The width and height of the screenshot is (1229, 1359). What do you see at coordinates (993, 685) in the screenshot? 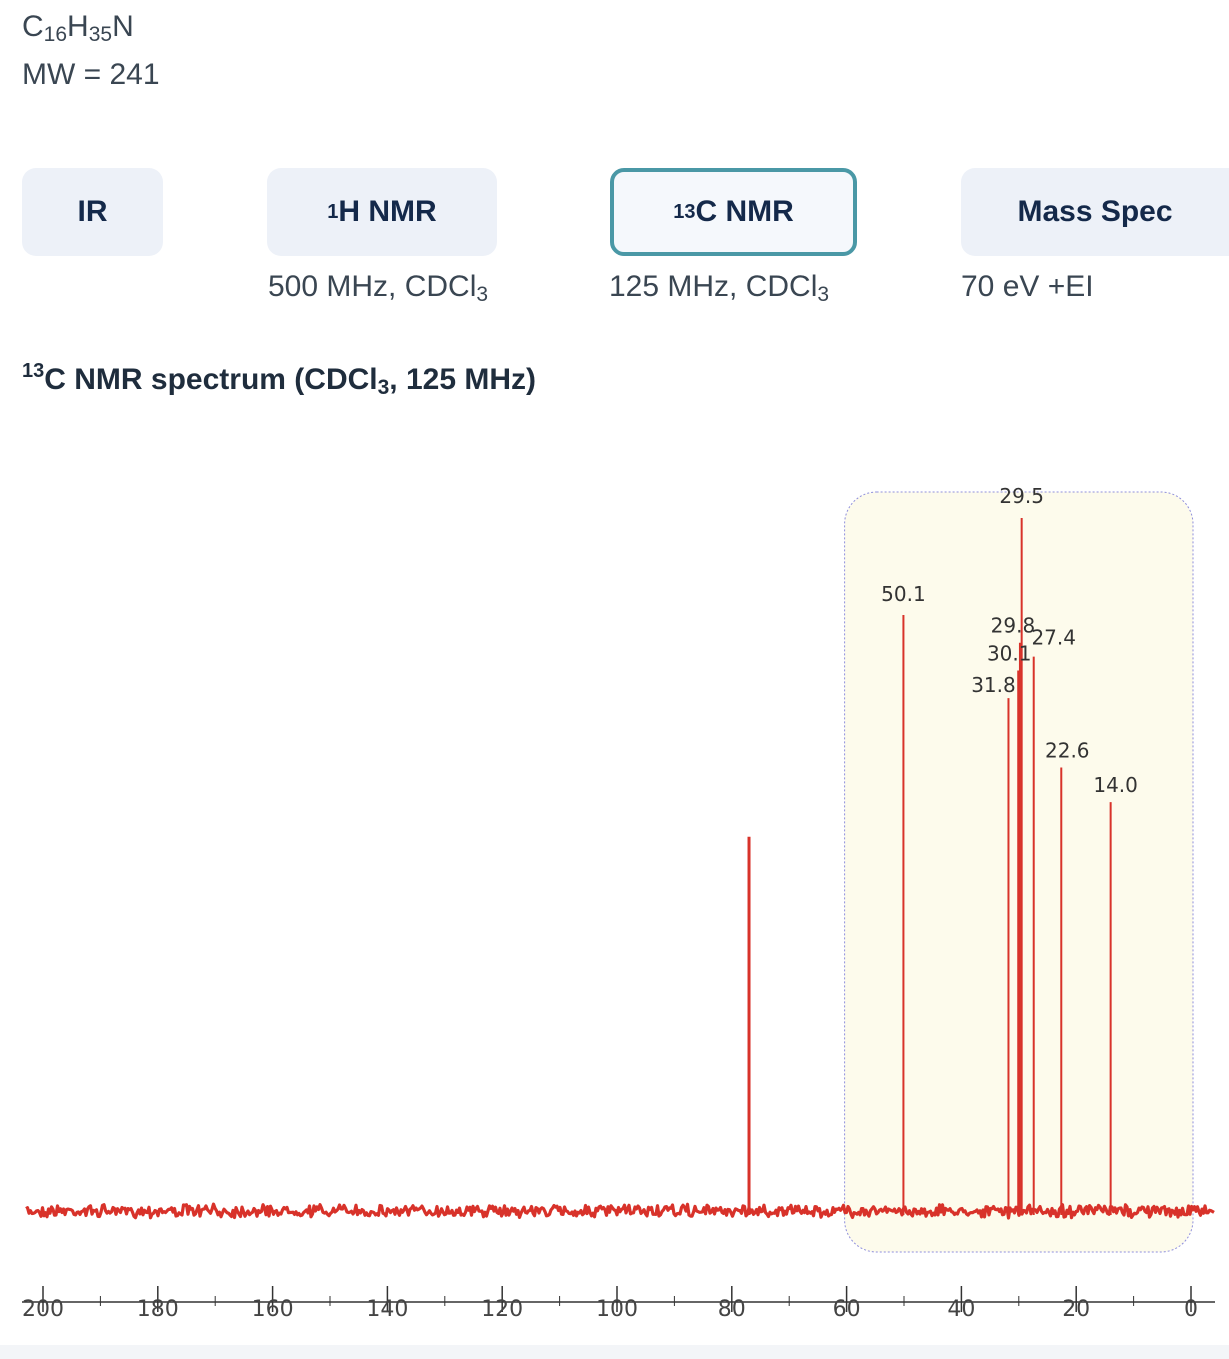
I see `peak-label: 31.8` at bounding box center [993, 685].